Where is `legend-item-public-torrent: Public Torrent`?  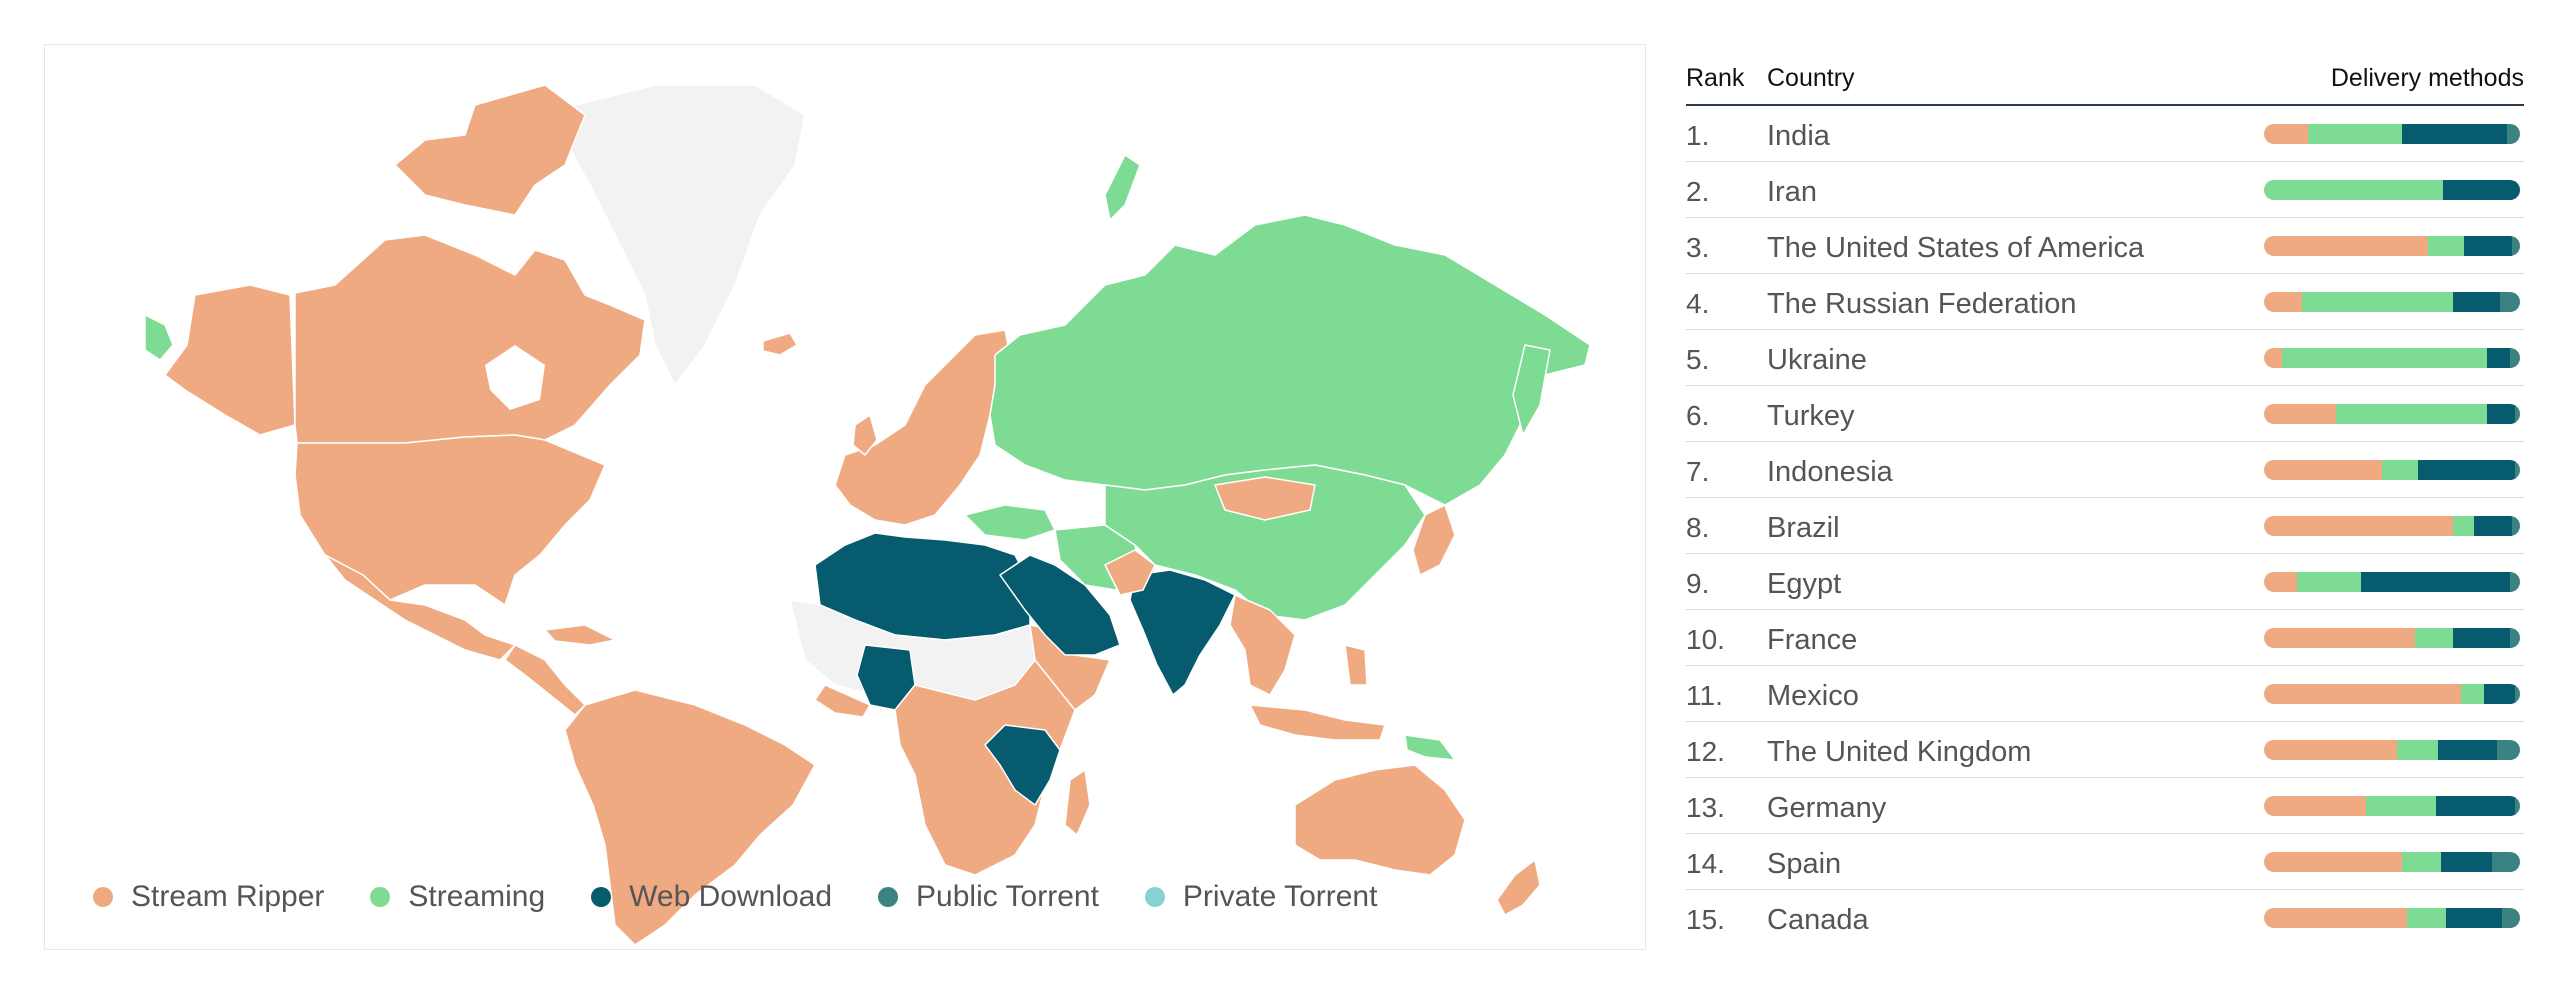 legend-item-public-torrent: Public Torrent is located at coordinates (988, 897).